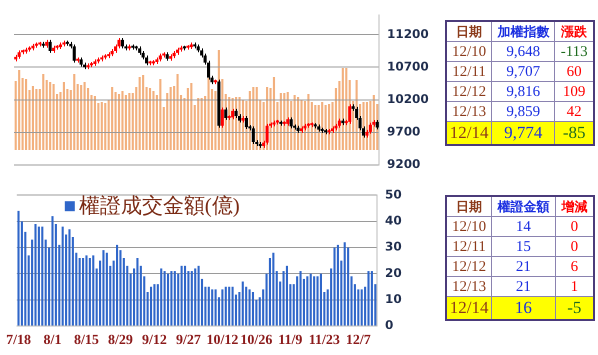 This screenshot has width=598, height=355. What do you see at coordinates (120, 340) in the screenshot?
I see `x-tick-label: 8/29` at bounding box center [120, 340].